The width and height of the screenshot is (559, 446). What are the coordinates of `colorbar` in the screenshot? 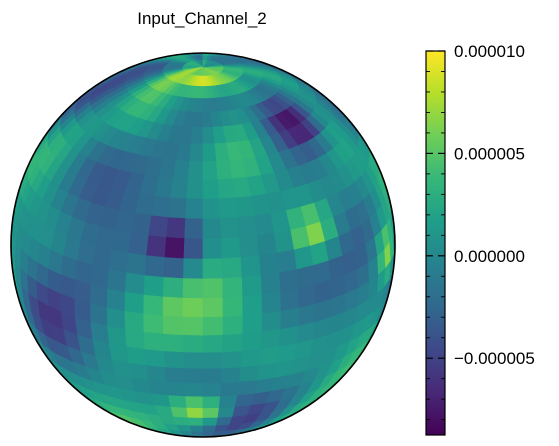 It's located at (435, 243).